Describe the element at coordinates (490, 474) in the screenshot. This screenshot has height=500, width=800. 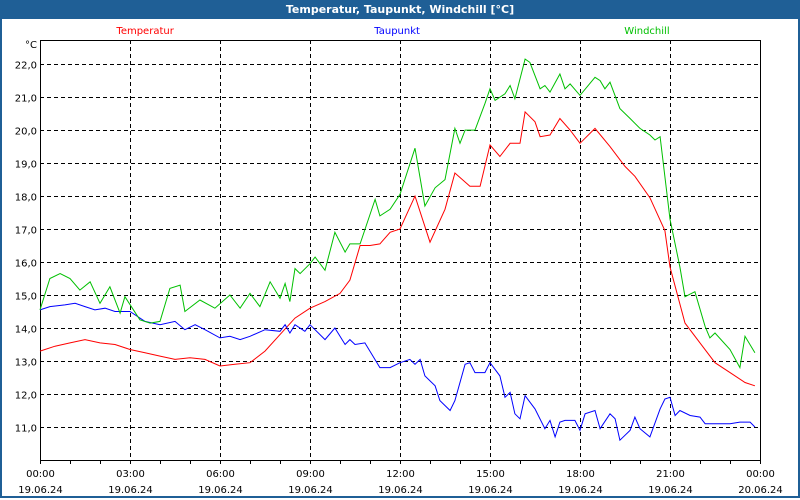
I see `x-tick-time: 15:00` at that location.